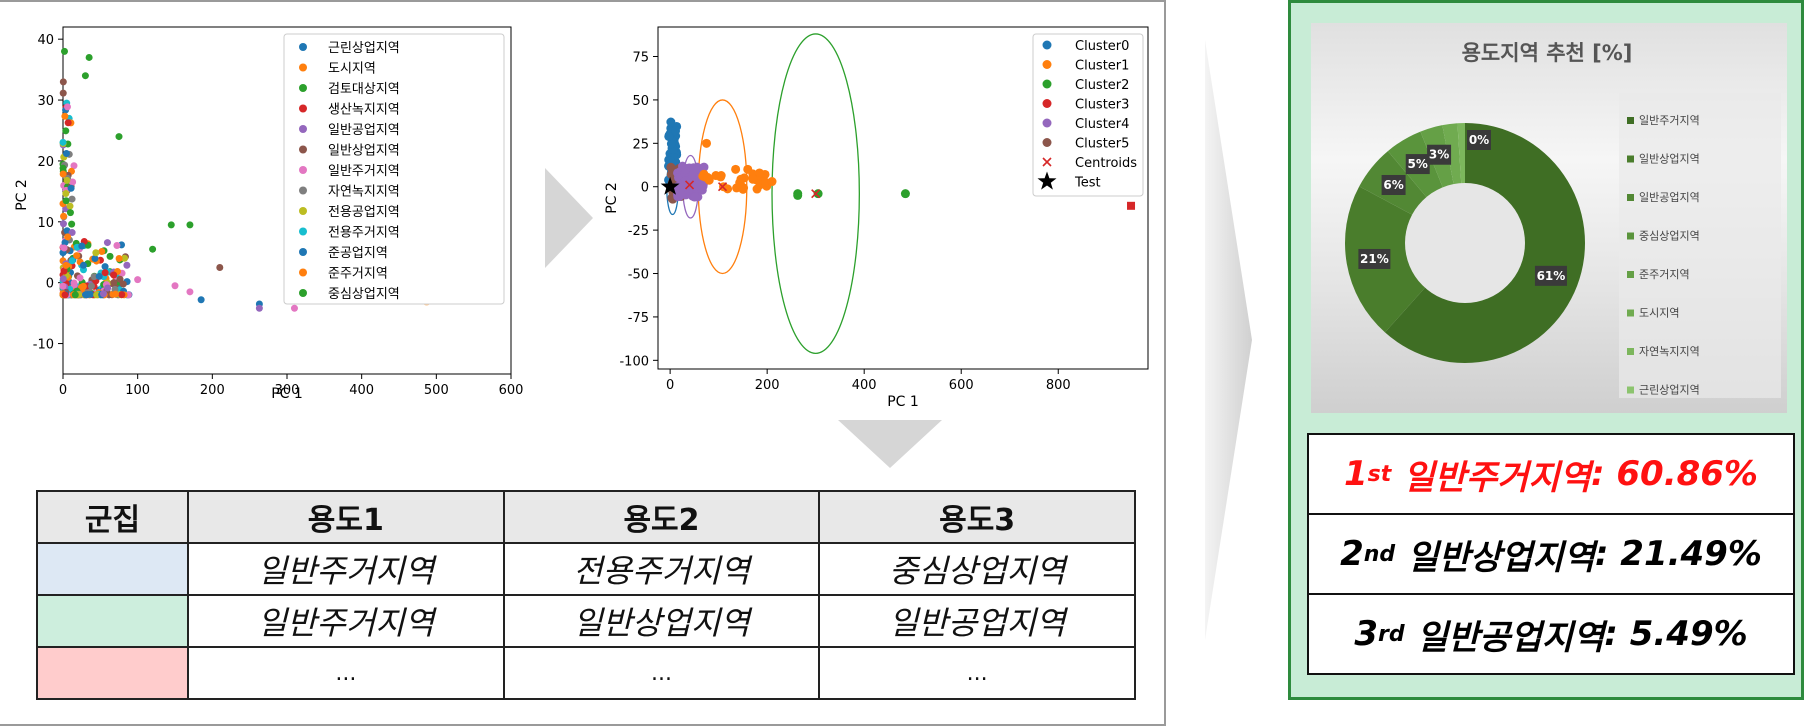  What do you see at coordinates (640, 58) in the screenshot?
I see `y-tick-label: 75` at bounding box center [640, 58].